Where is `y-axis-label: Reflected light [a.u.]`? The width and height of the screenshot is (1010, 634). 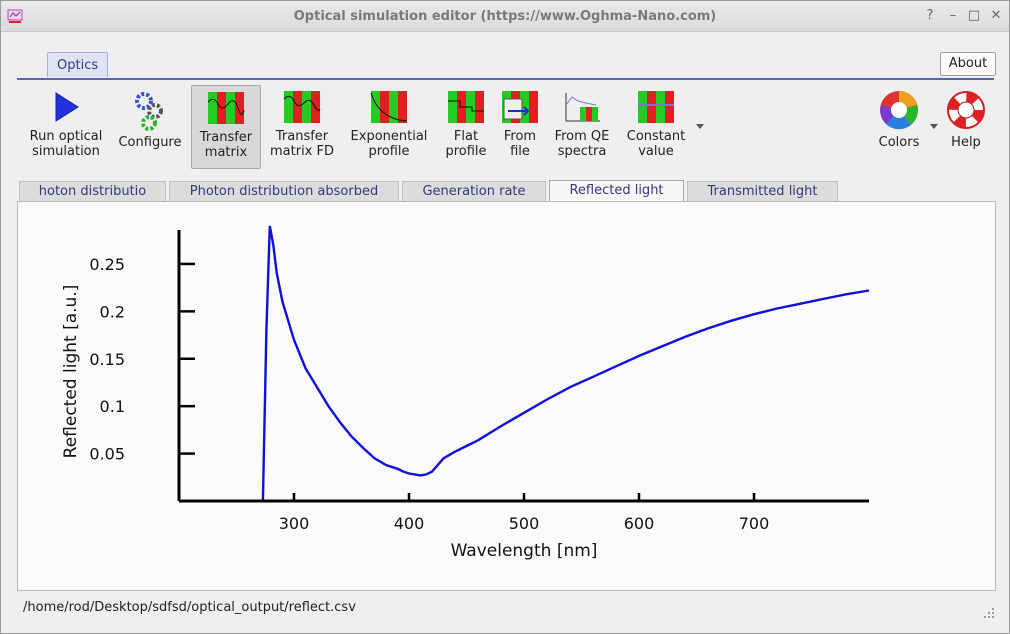
y-axis-label: Reflected light [a.u.] is located at coordinates (71, 372).